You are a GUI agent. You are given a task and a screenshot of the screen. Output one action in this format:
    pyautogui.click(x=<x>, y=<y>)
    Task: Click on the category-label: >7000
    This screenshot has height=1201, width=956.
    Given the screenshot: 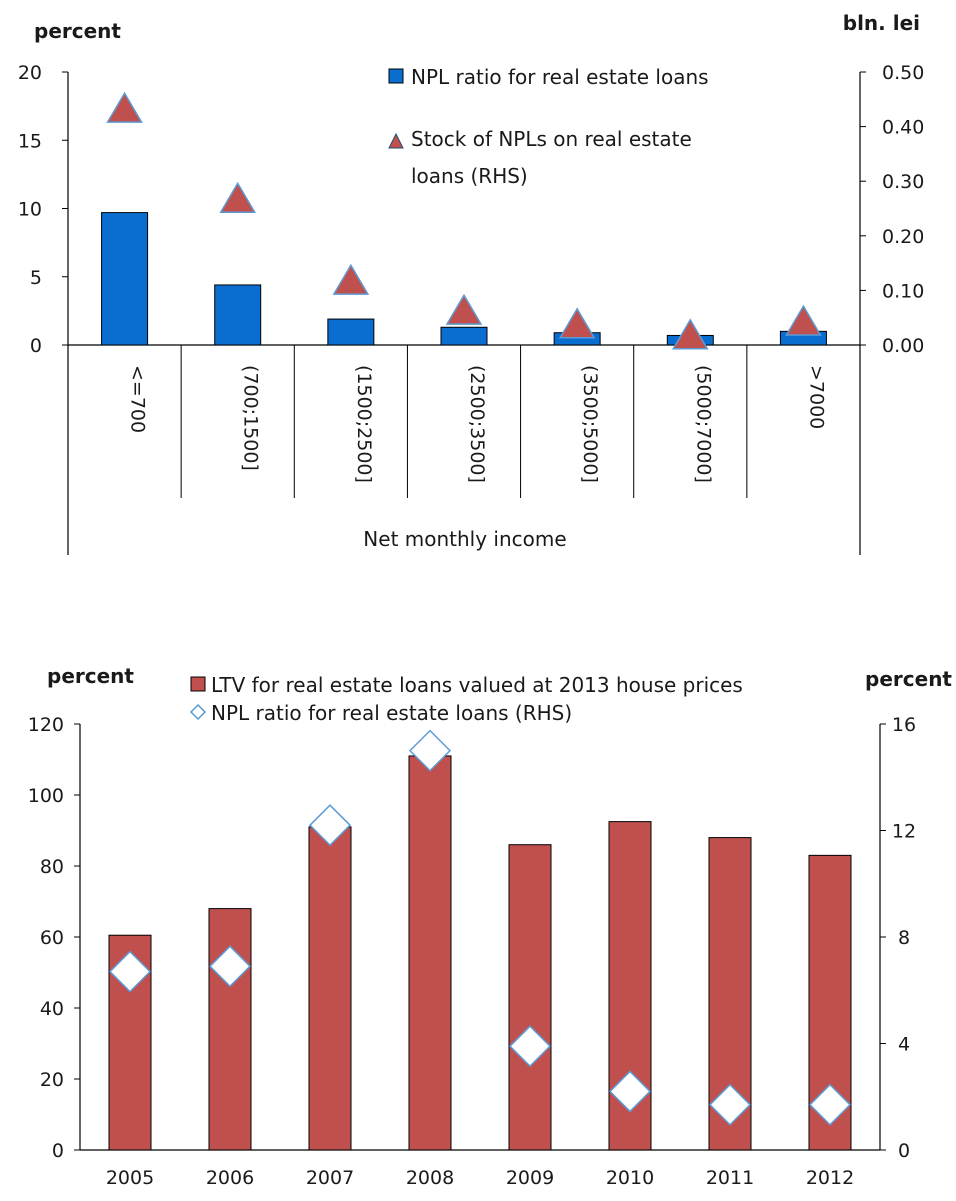 What is the action you would take?
    pyautogui.click(x=816, y=397)
    